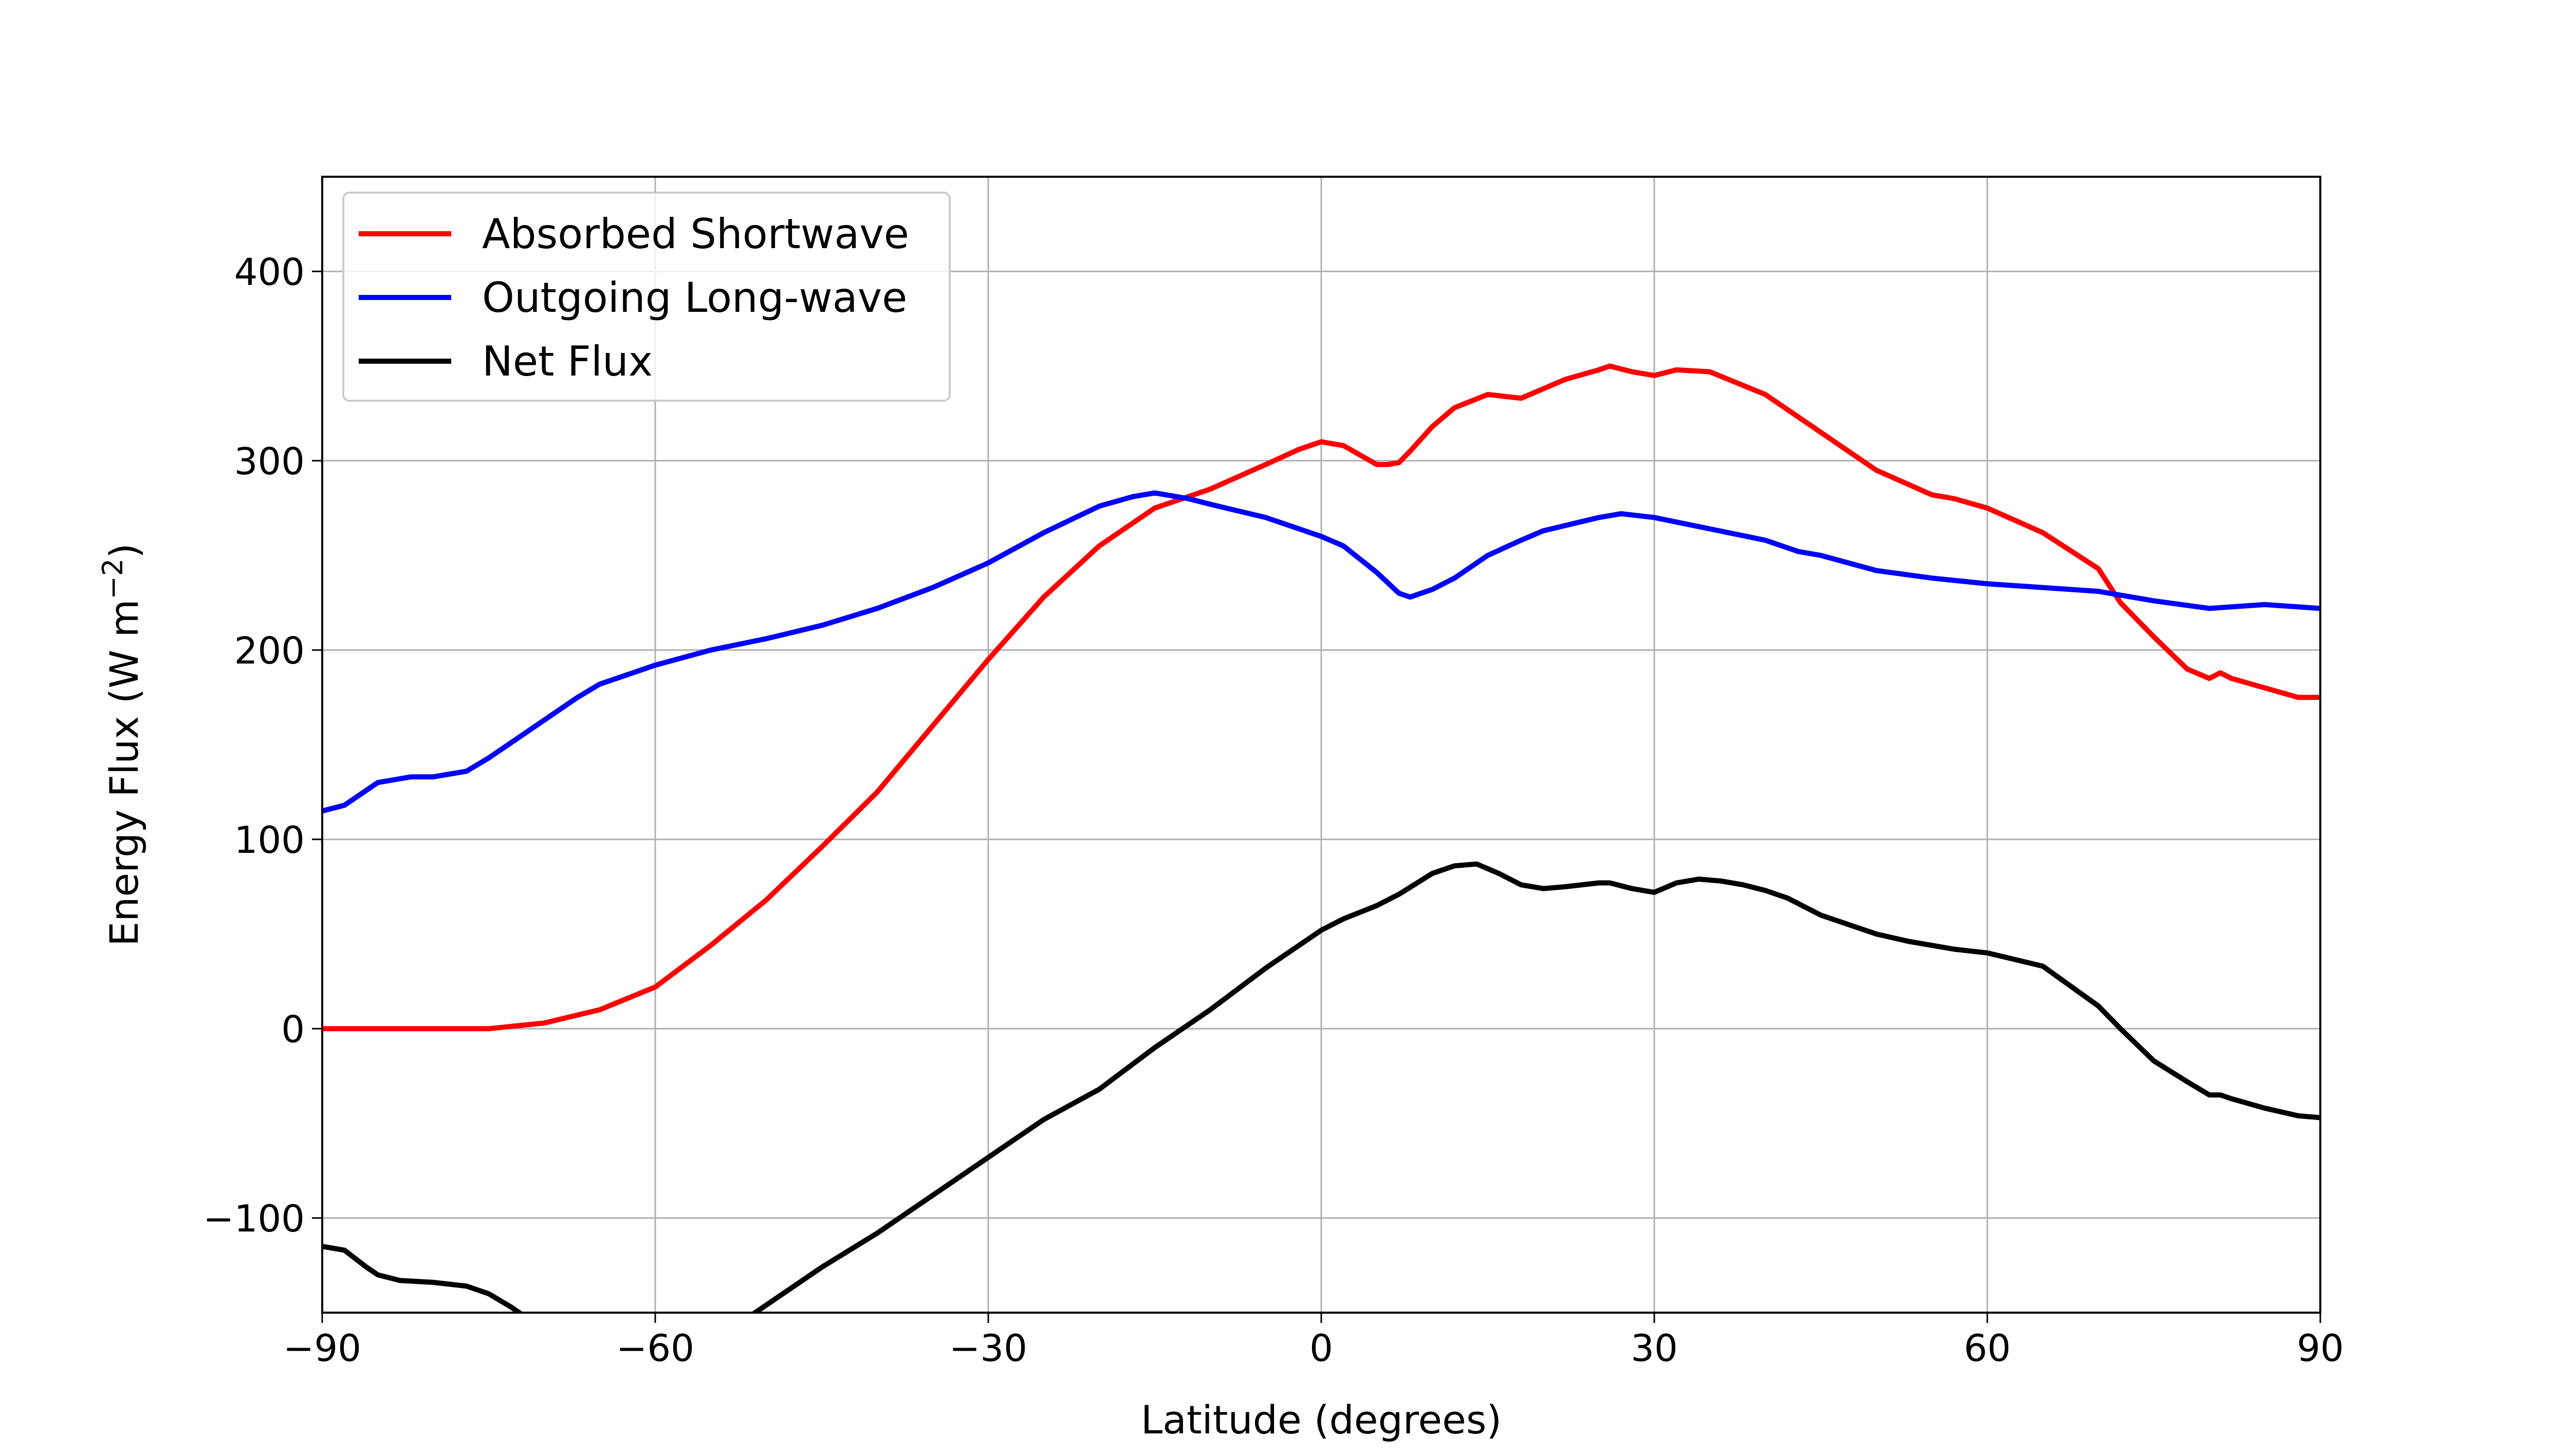 The image size is (2549, 1456). Describe the element at coordinates (269, 461) in the screenshot. I see `y-tick-label: 300` at that location.